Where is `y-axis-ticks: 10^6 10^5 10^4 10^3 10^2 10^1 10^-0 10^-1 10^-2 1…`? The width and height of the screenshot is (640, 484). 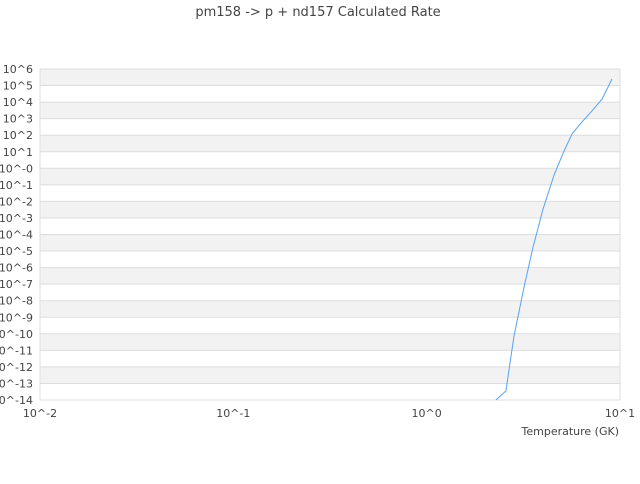 y-axis-ticks: 10^6 10^5 10^4 10^3 10^2 10^1 10^-0 10^-1 10^-2 1… is located at coordinates (16, 235).